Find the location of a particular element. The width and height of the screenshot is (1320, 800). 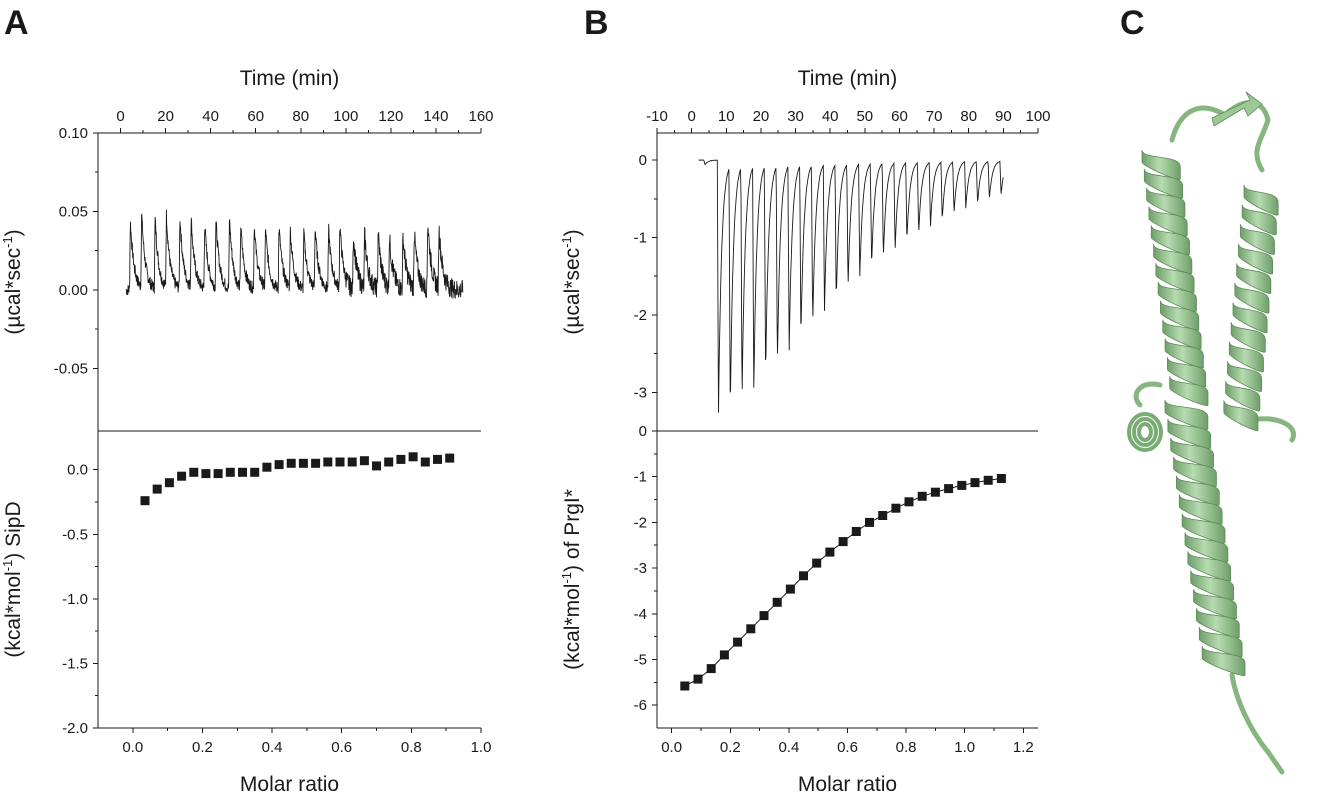

xlabel-time: Time (min) is located at coordinates (290, 78).